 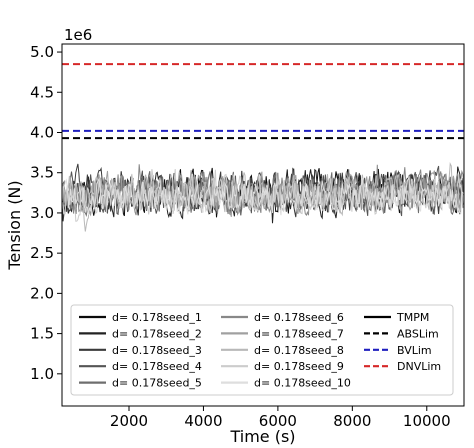 I want to click on legend-label: d= 0.178seed_3, so click(x=157, y=350).